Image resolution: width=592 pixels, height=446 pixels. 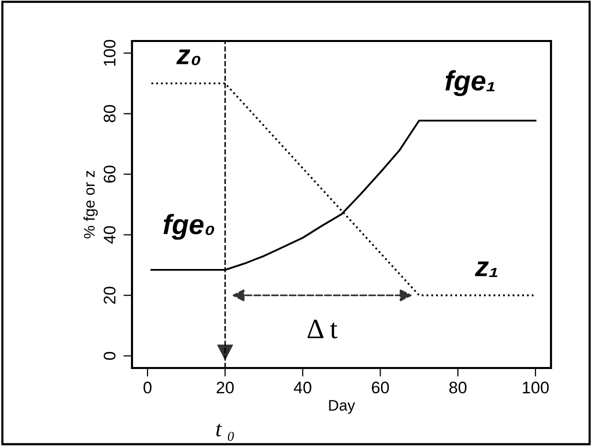 What do you see at coordinates (486, 269) in the screenshot?
I see `annotation: z₁` at bounding box center [486, 269].